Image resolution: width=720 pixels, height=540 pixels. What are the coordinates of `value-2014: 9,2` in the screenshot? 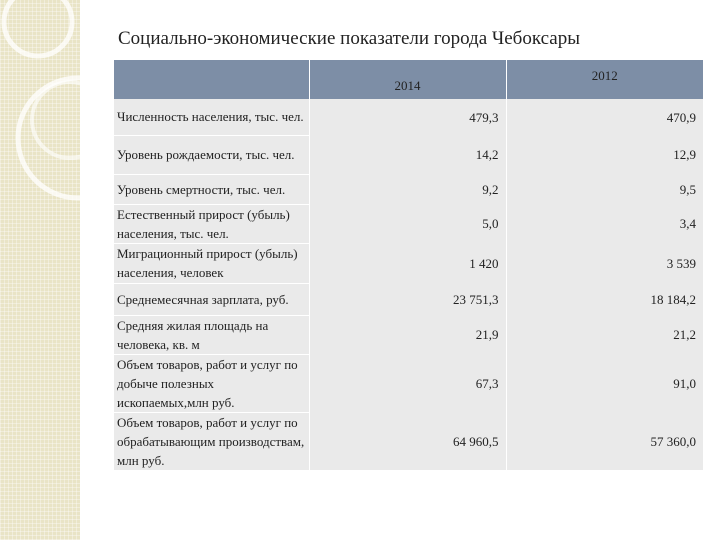 It's located at (407, 189).